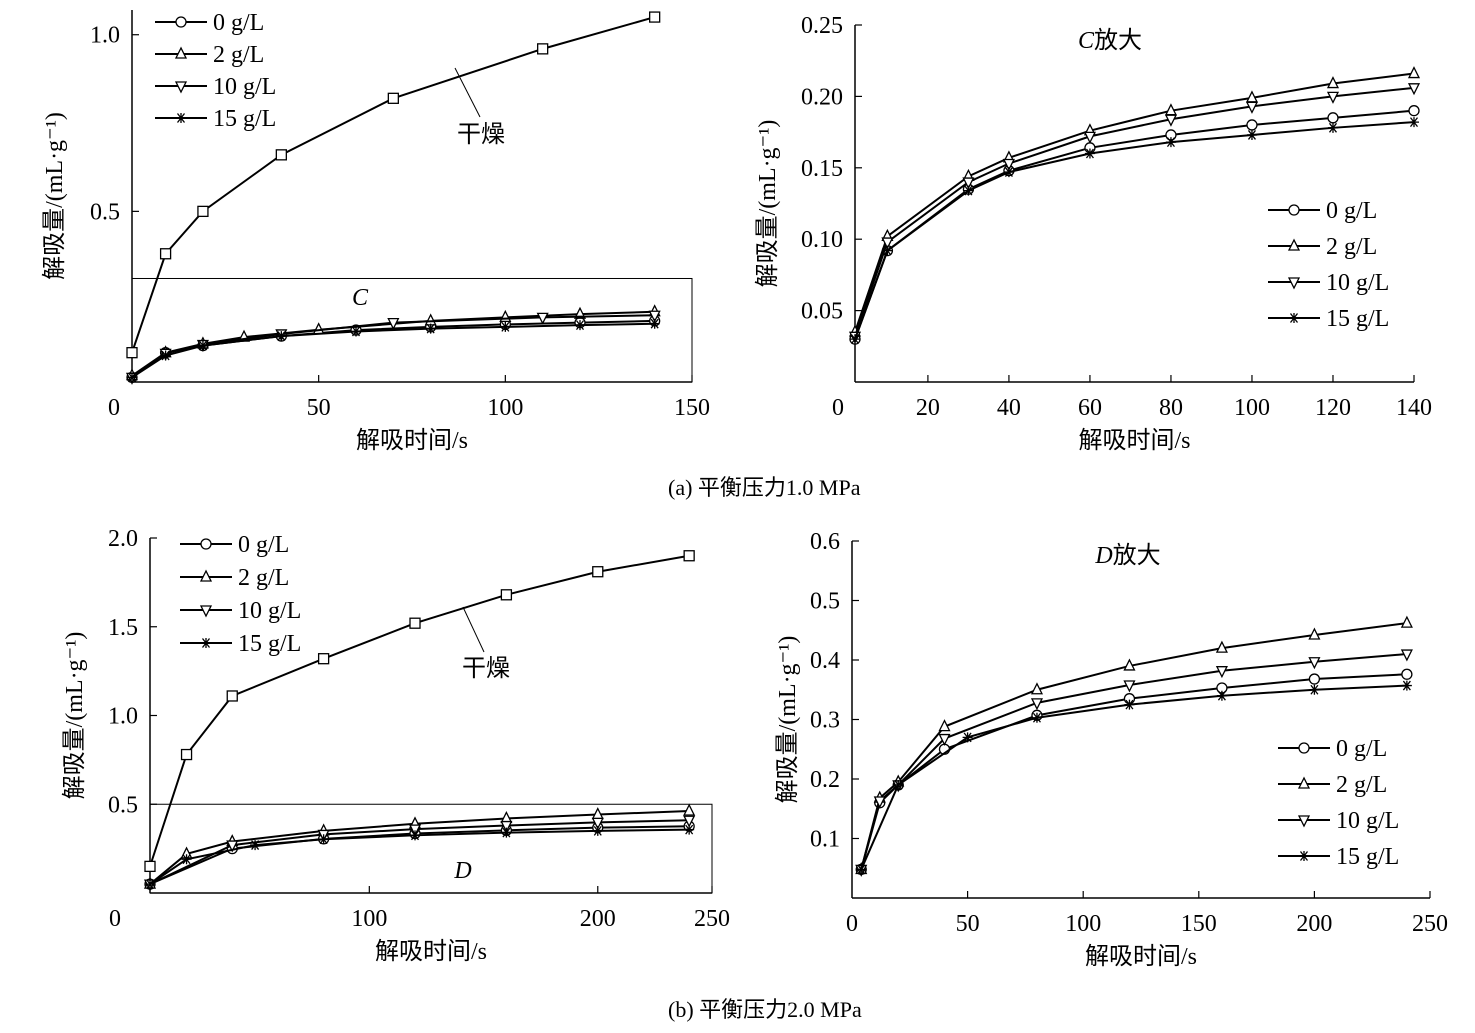 Image resolution: width=1475 pixels, height=1033 pixels. What do you see at coordinates (1171, 408) in the screenshot?
I see `x-tick-label: 80` at bounding box center [1171, 408].